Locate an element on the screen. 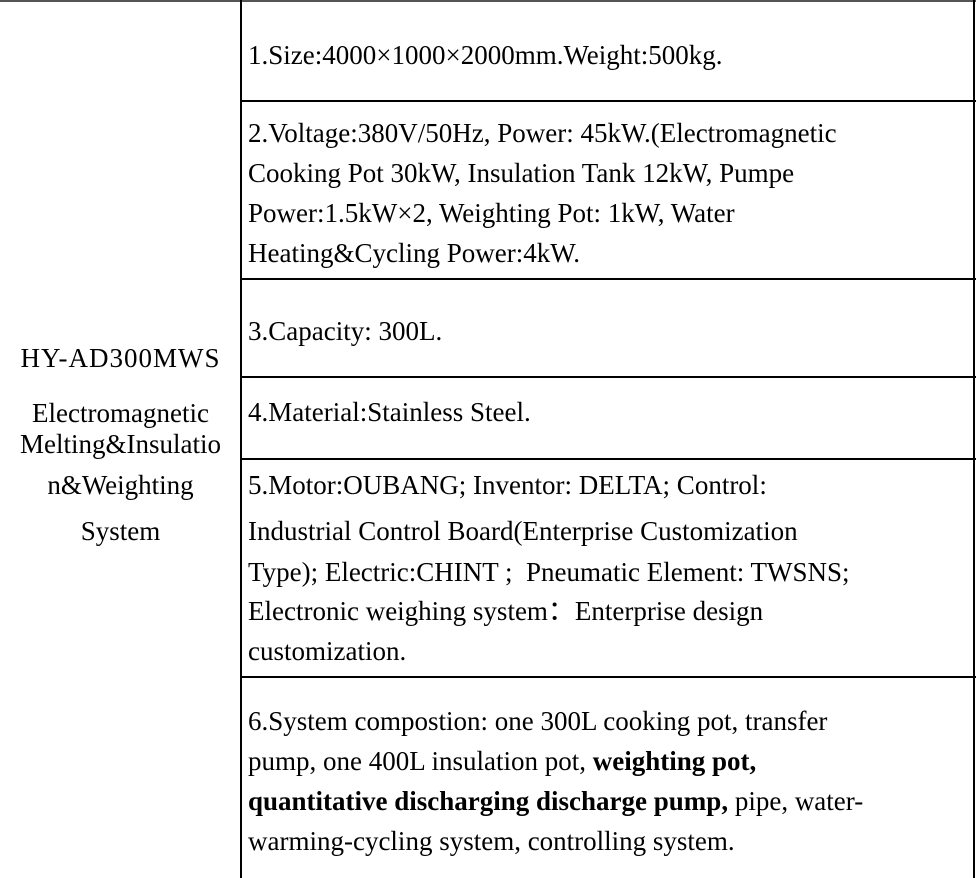 The image size is (976, 878). spec-line: customization. is located at coordinates (327, 651).